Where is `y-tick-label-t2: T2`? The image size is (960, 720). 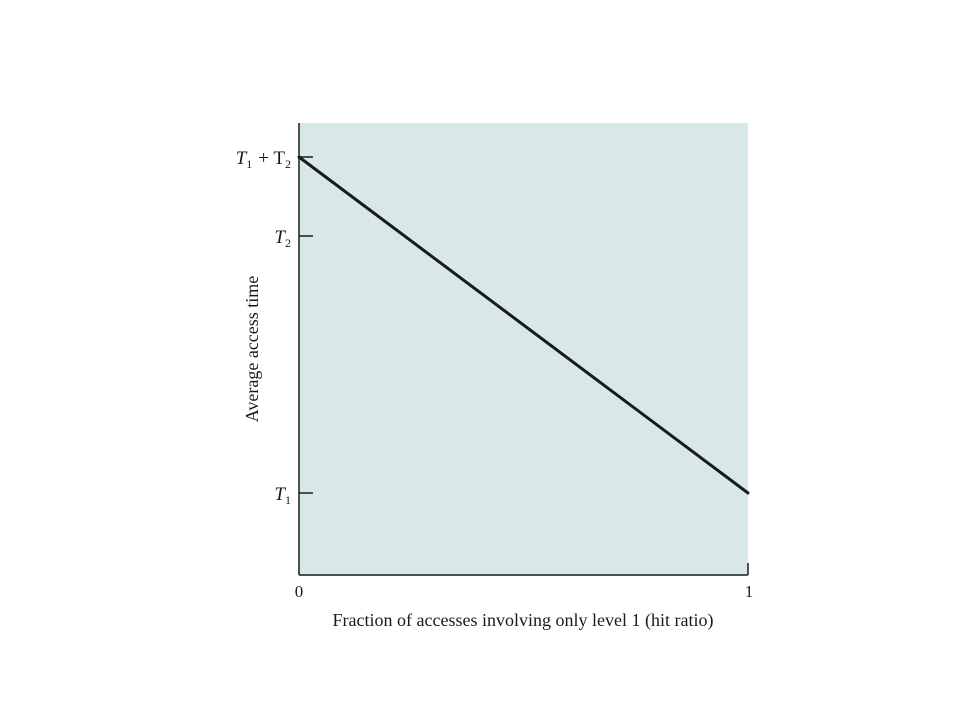 y-tick-label-t2: T2 is located at coordinates (282, 238).